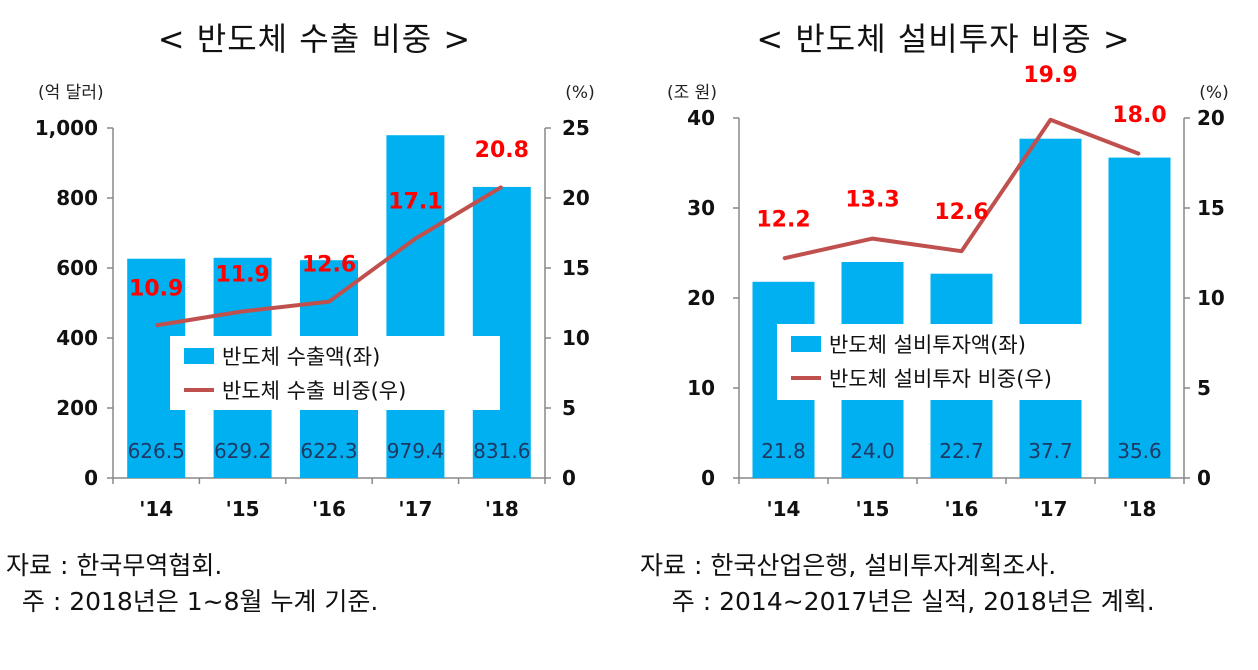  What do you see at coordinates (1050, 451) in the screenshot?
I see `bar-value-label: 37.7` at bounding box center [1050, 451].